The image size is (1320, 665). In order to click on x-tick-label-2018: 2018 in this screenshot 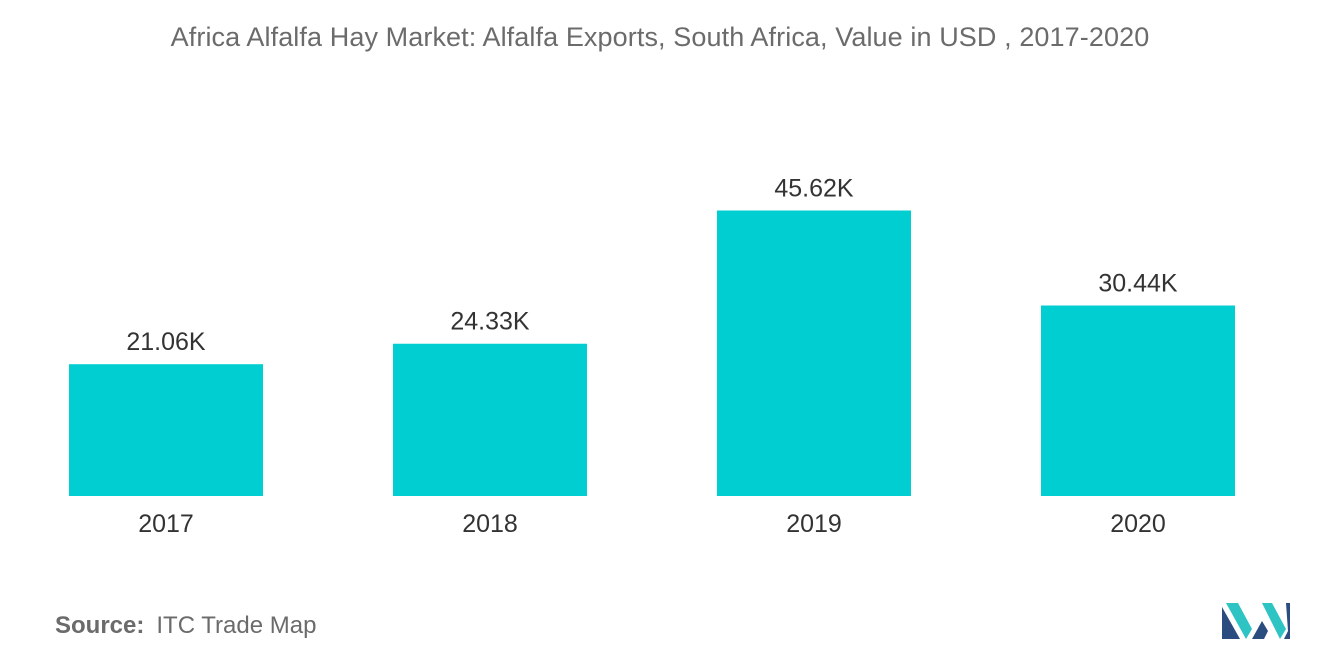, I will do `click(490, 524)`.